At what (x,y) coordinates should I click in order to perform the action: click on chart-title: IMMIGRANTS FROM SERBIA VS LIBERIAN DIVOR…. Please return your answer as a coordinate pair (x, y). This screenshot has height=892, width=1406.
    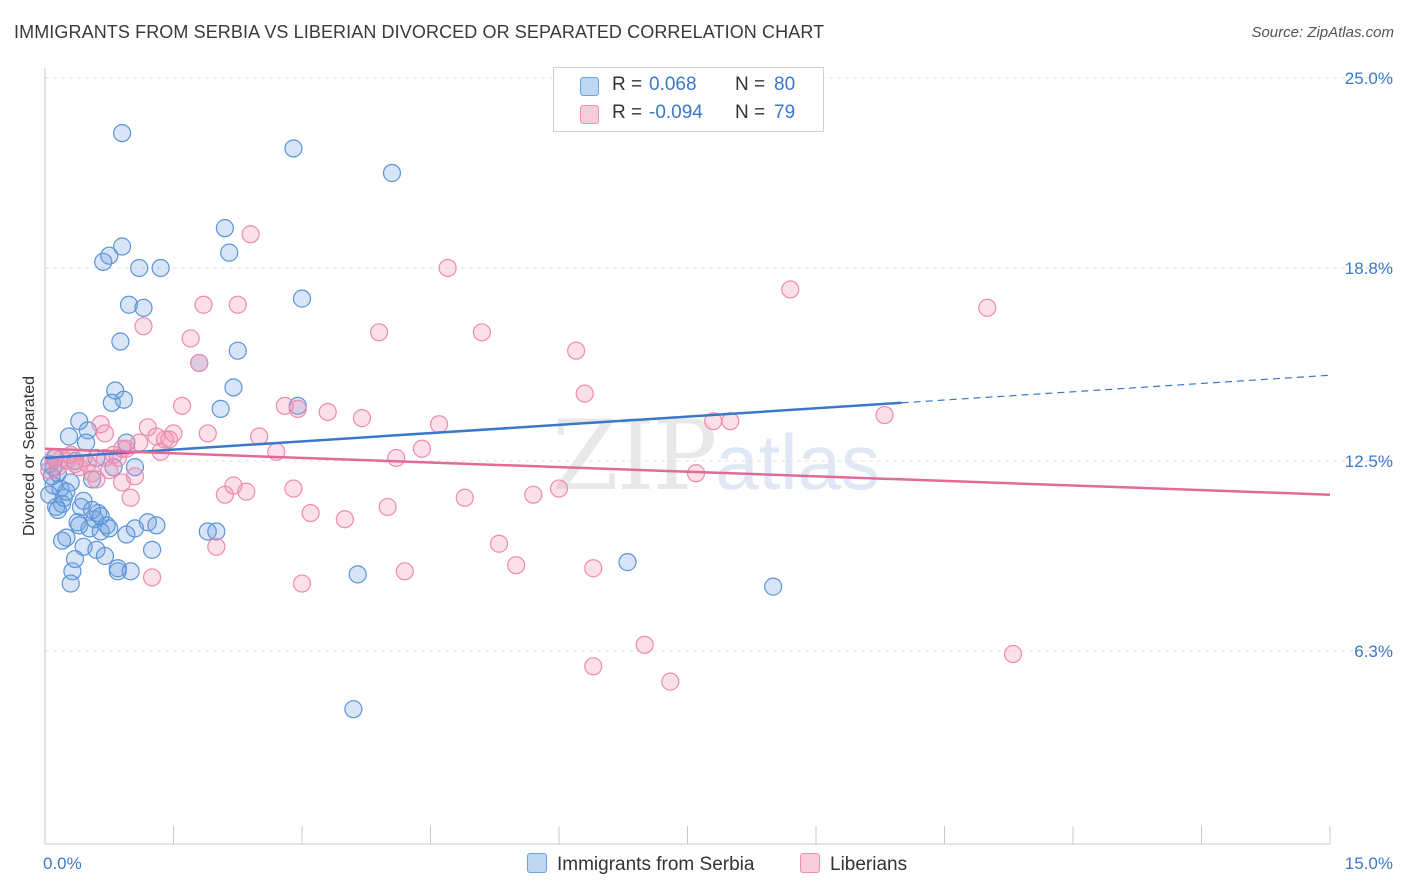
    Looking at the image, I should click on (419, 32).